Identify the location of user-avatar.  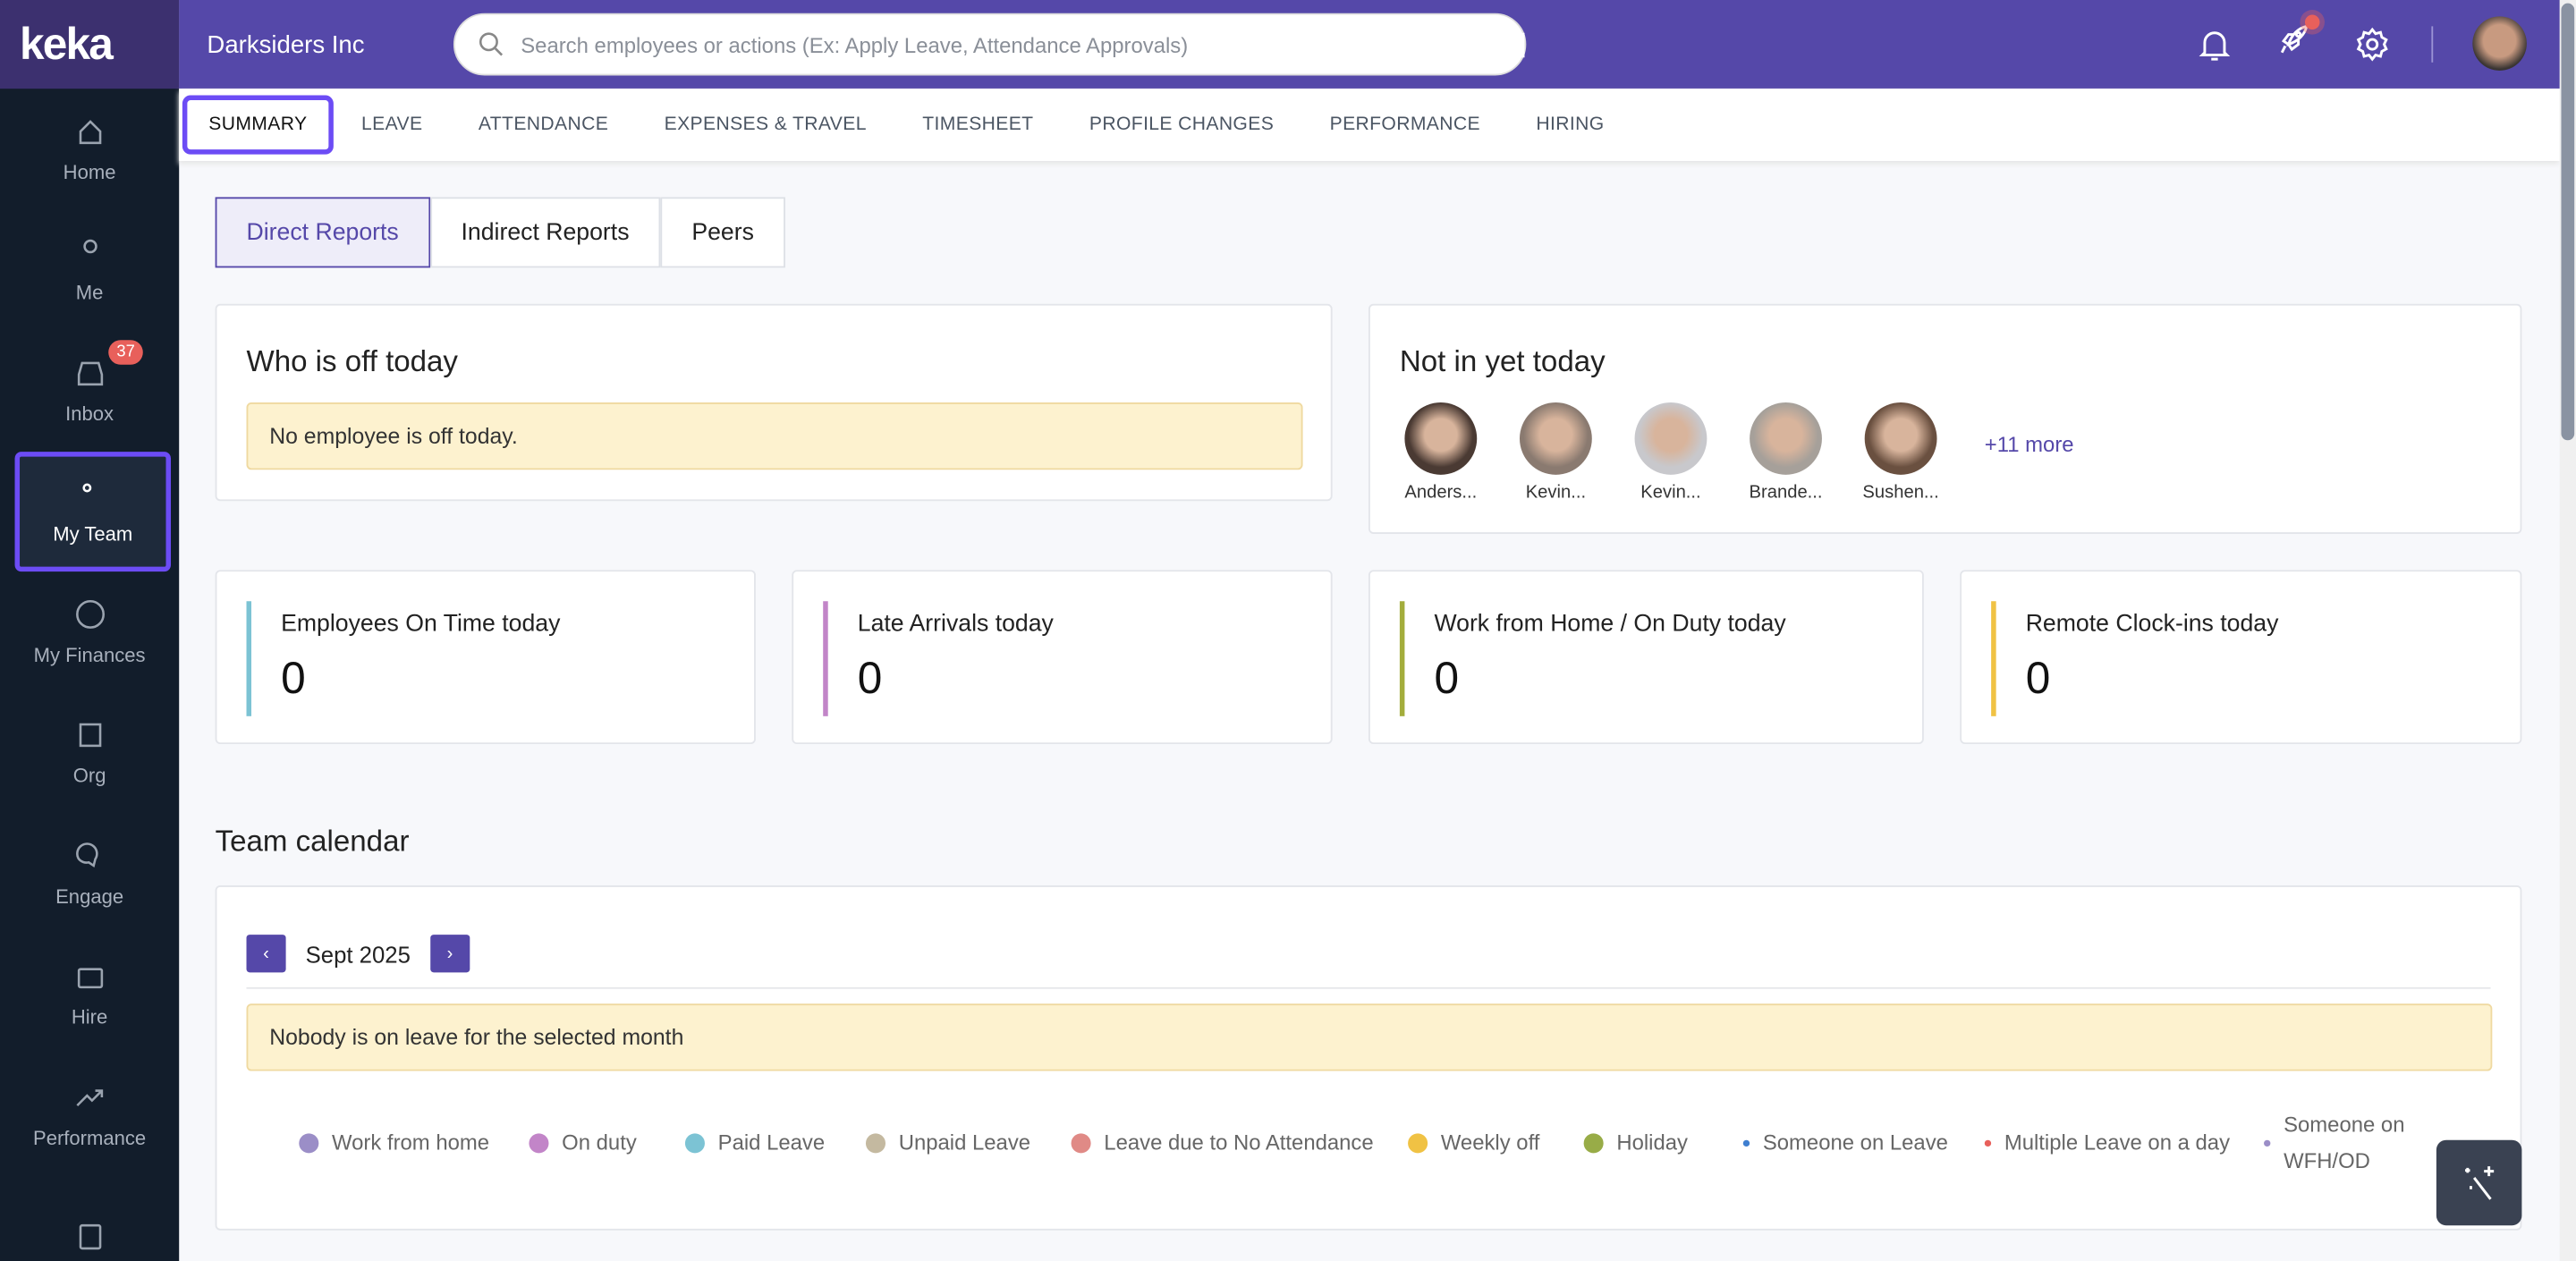
(2499, 43).